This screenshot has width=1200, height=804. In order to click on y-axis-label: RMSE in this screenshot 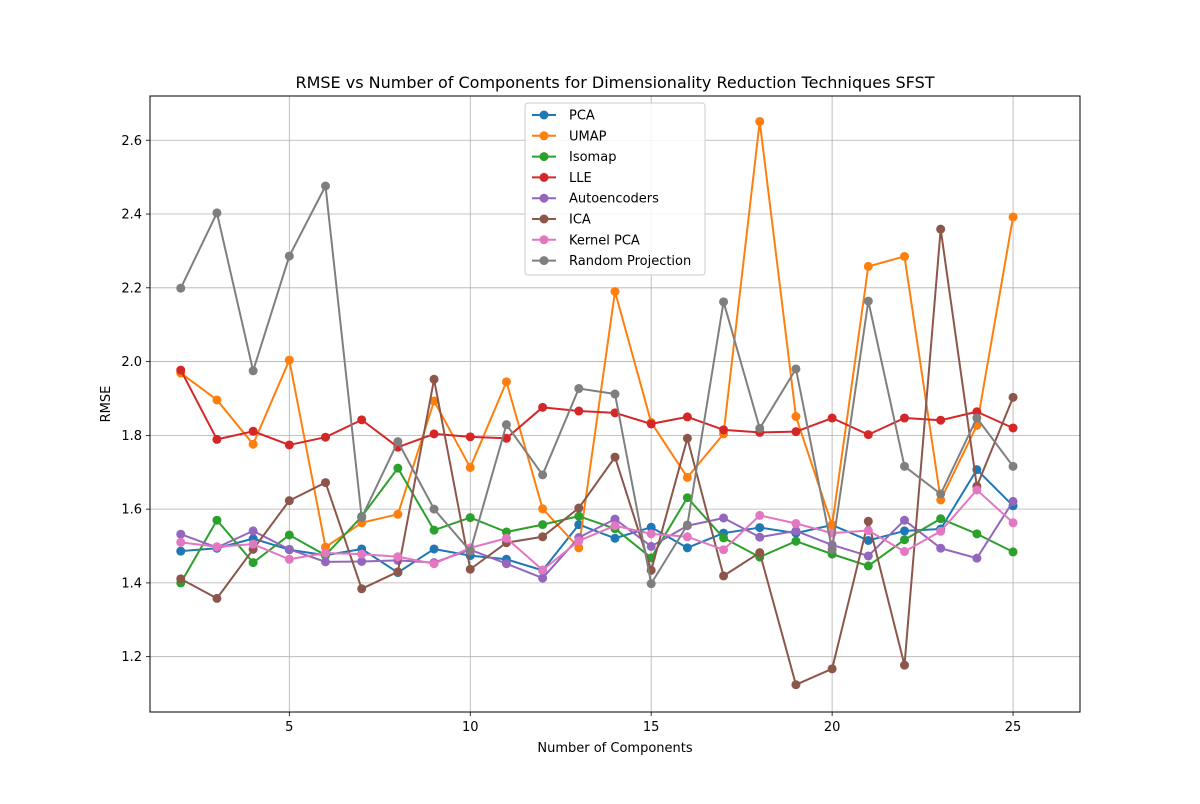, I will do `click(106, 404)`.